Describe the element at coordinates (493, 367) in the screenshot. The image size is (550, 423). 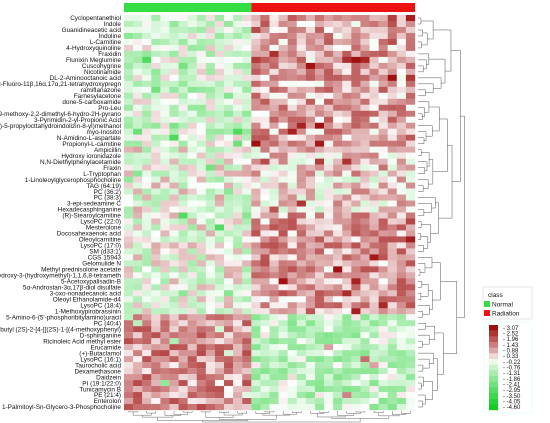
I see `color-scale-swatch` at that location.